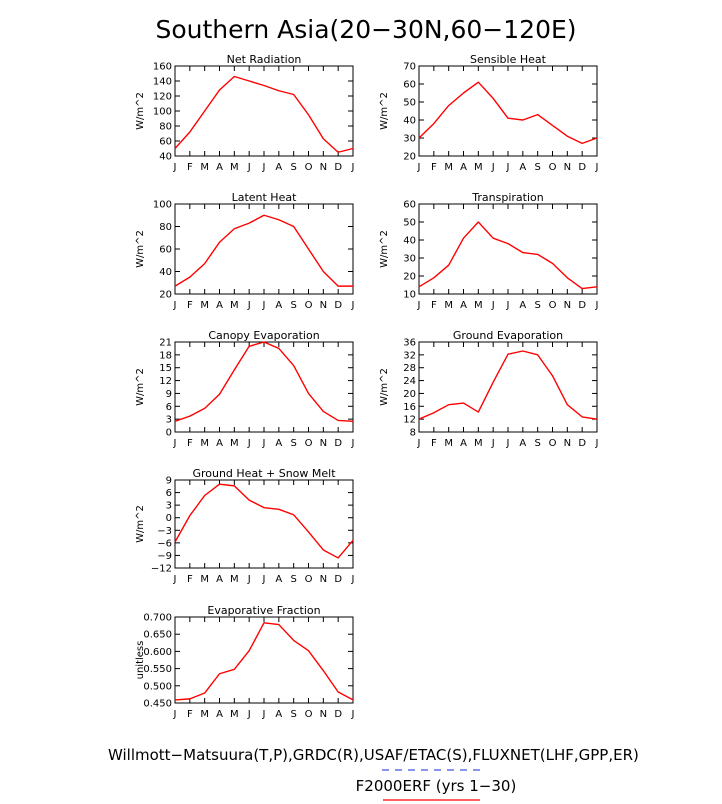 The image size is (722, 804). Describe the element at coordinates (263, 610) in the screenshot. I see `panel-title: Evaporative Fraction` at that location.